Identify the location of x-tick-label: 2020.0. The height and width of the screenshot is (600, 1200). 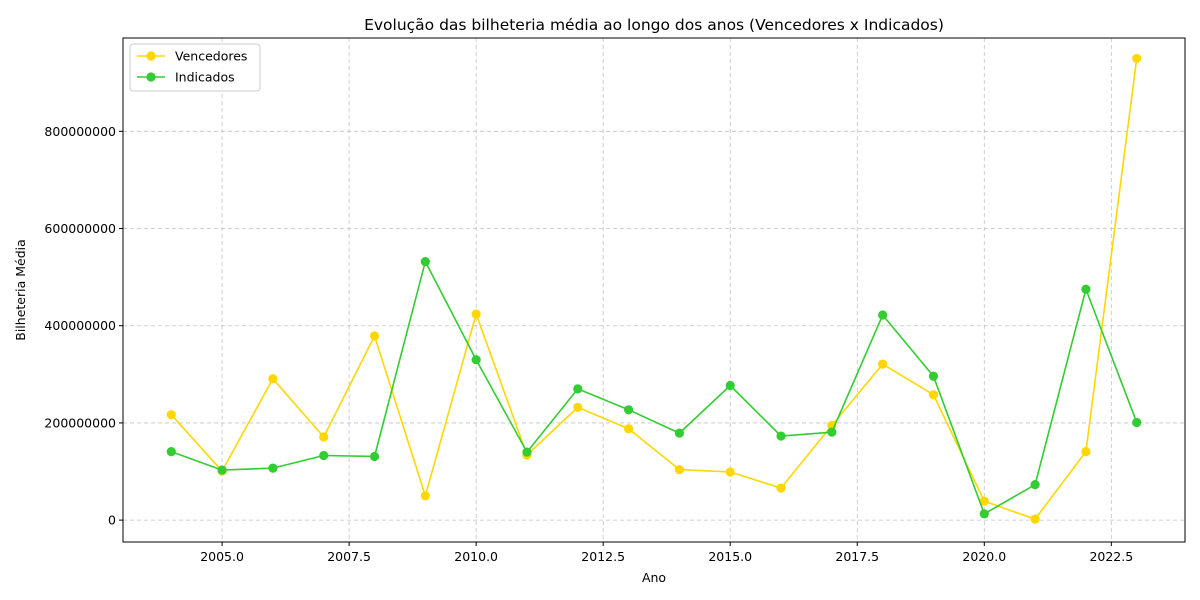
(984, 556).